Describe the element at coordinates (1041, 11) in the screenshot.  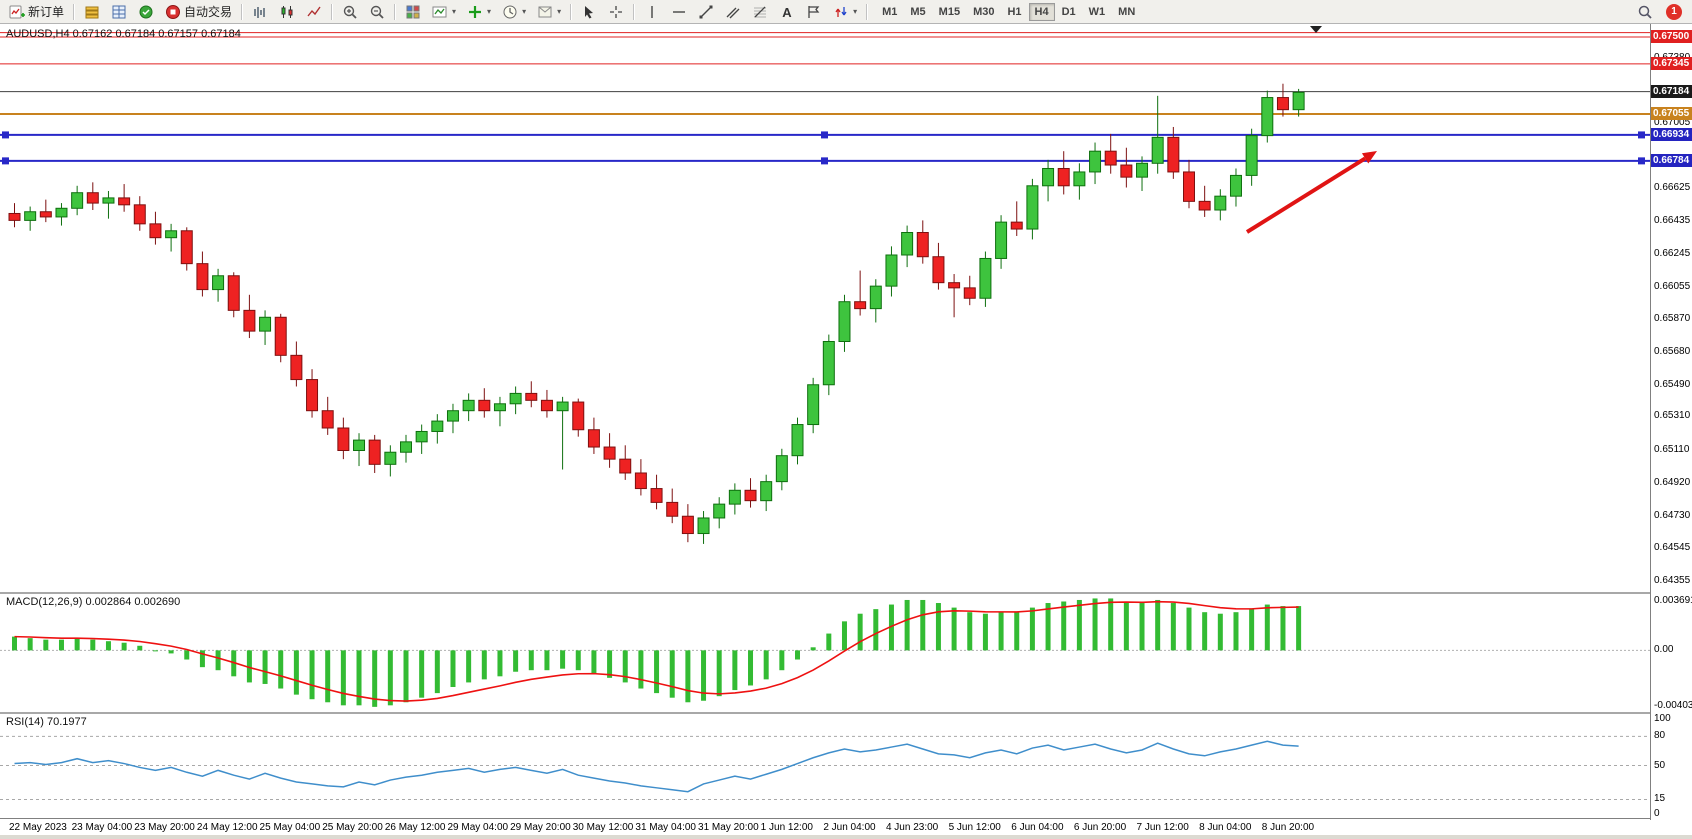
I see `timeframe-button-h4: H4` at that location.